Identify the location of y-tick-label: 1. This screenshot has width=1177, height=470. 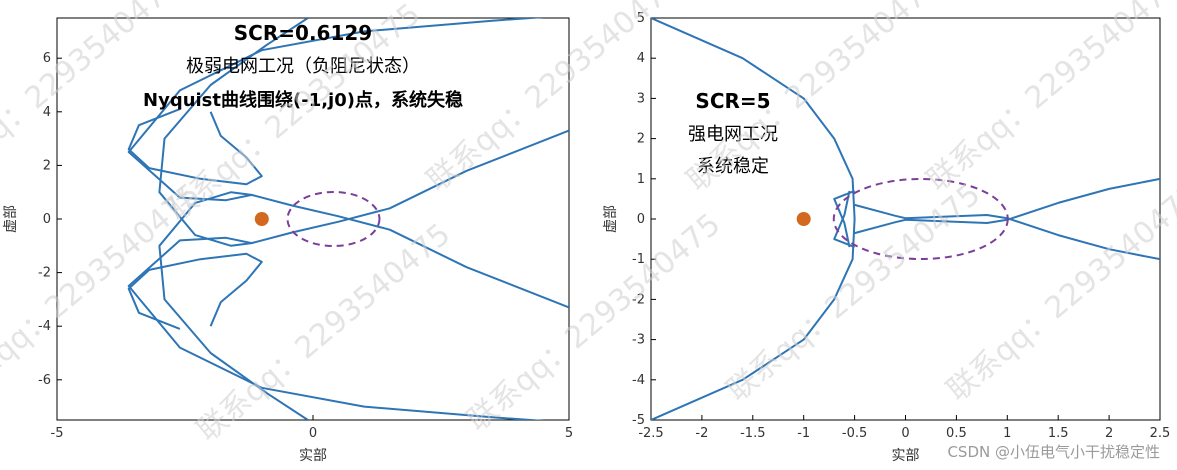
(641, 179).